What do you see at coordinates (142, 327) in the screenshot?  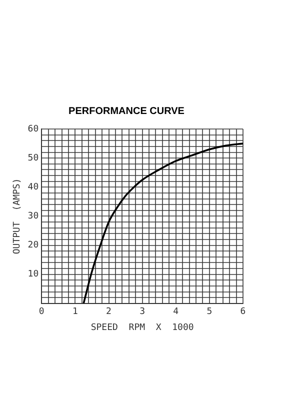 I see `x-axis-title: SPEED RPM X 1000` at bounding box center [142, 327].